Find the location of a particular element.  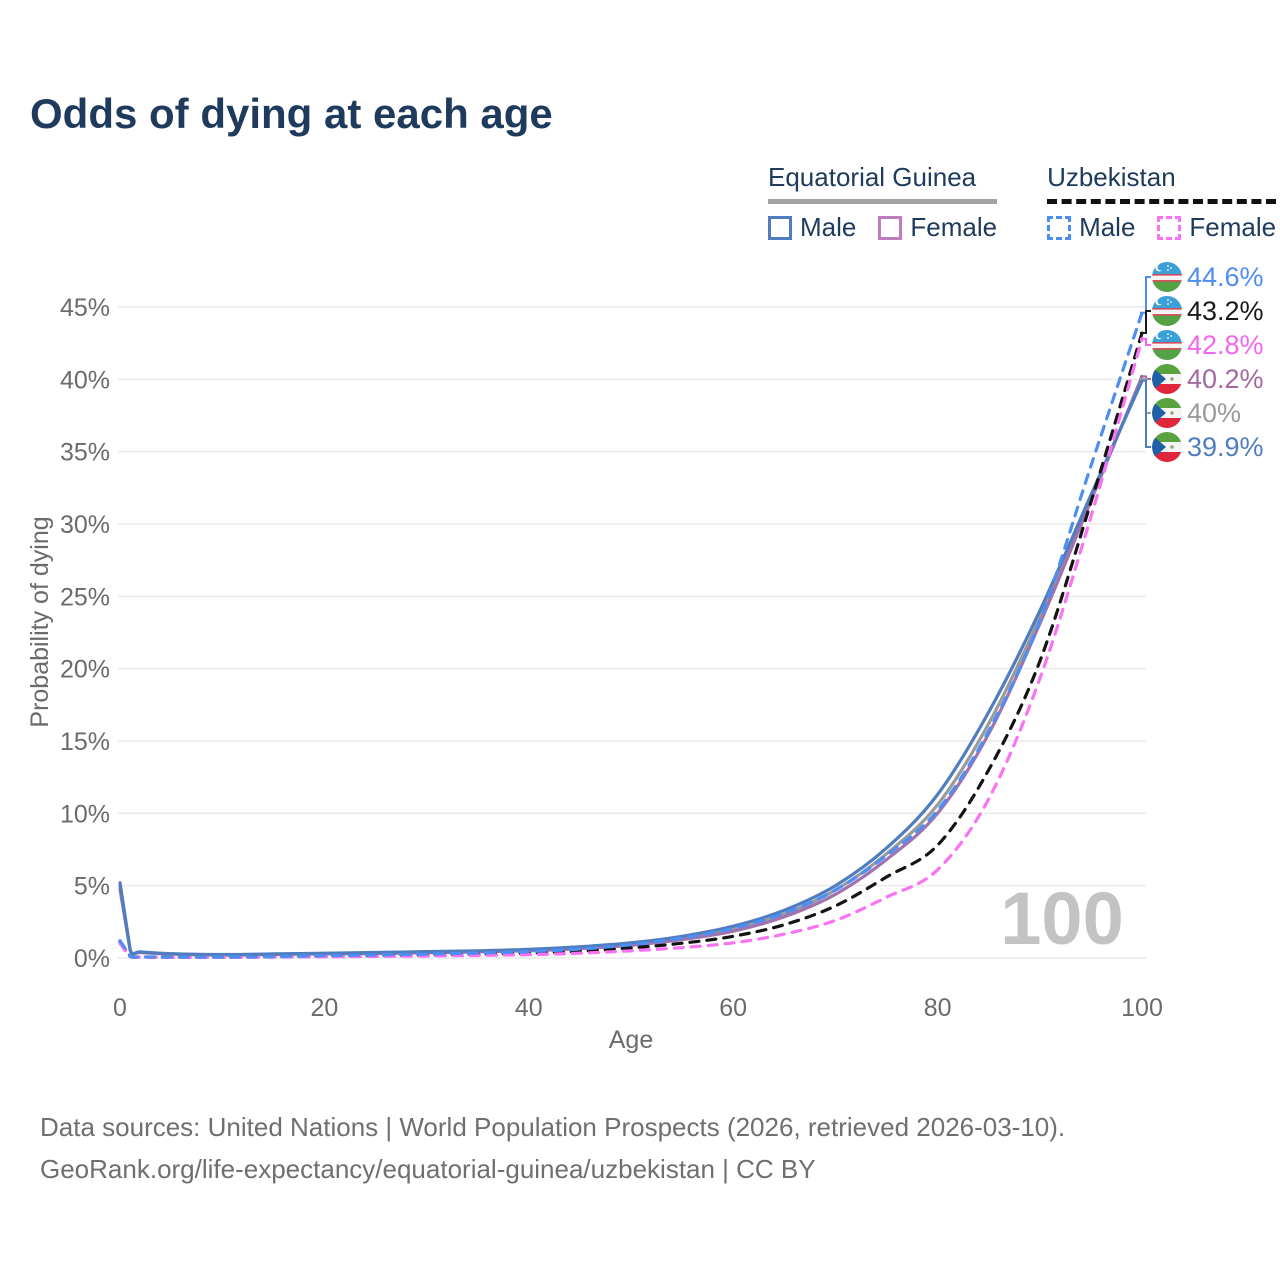

dashed-line-sample is located at coordinates (1162, 201).